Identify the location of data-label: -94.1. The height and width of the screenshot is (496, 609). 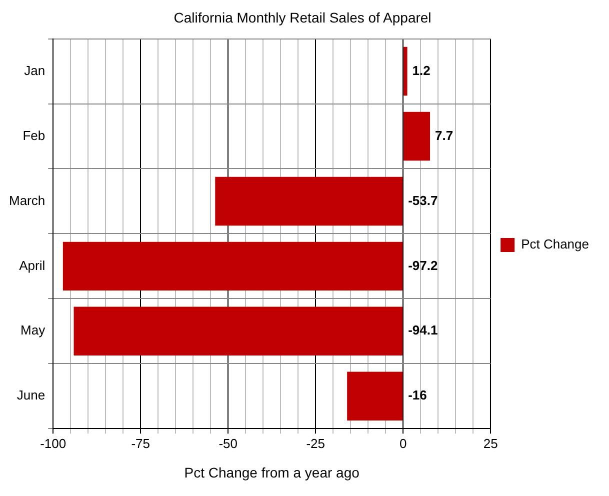
(423, 330).